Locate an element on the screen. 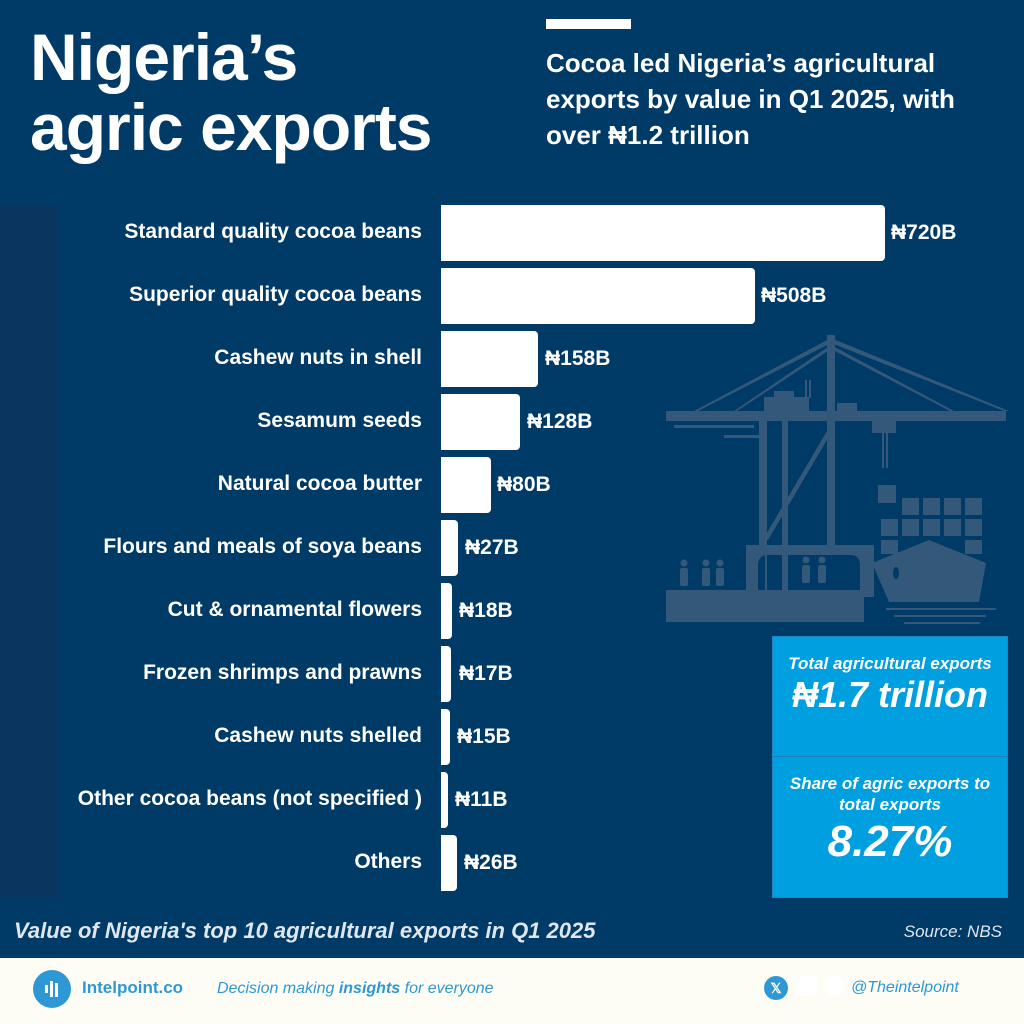 The height and width of the screenshot is (1024, 1024). bar-value: ₦158B is located at coordinates (578, 358).